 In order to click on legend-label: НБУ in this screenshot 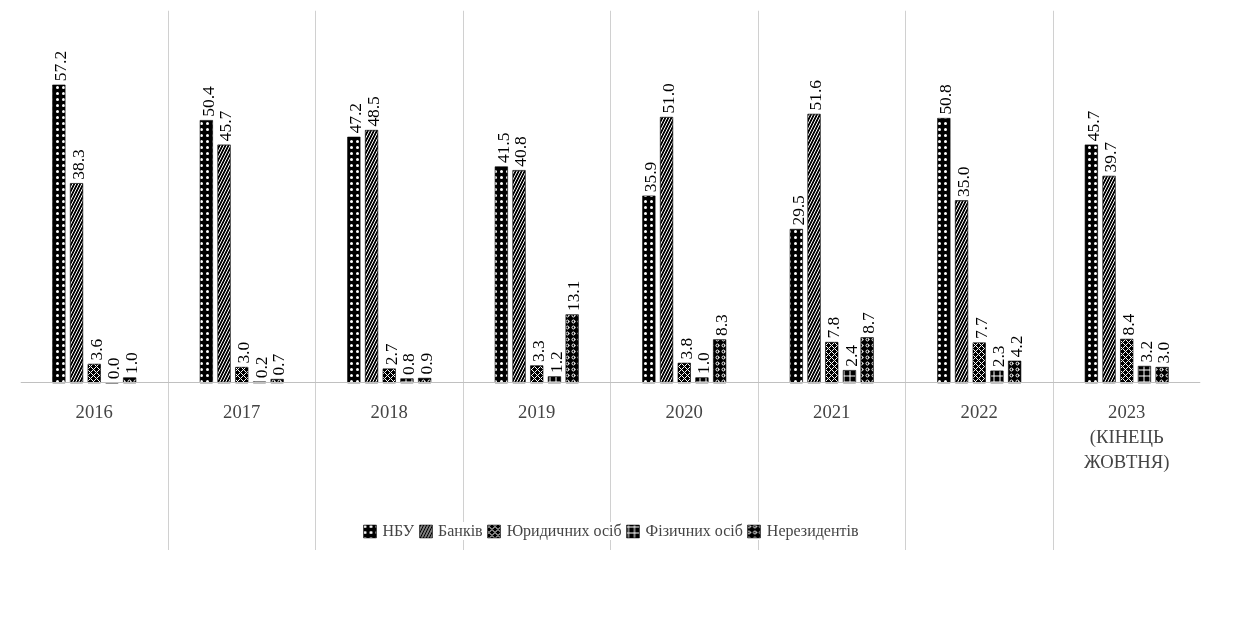, I will do `click(398, 531)`.